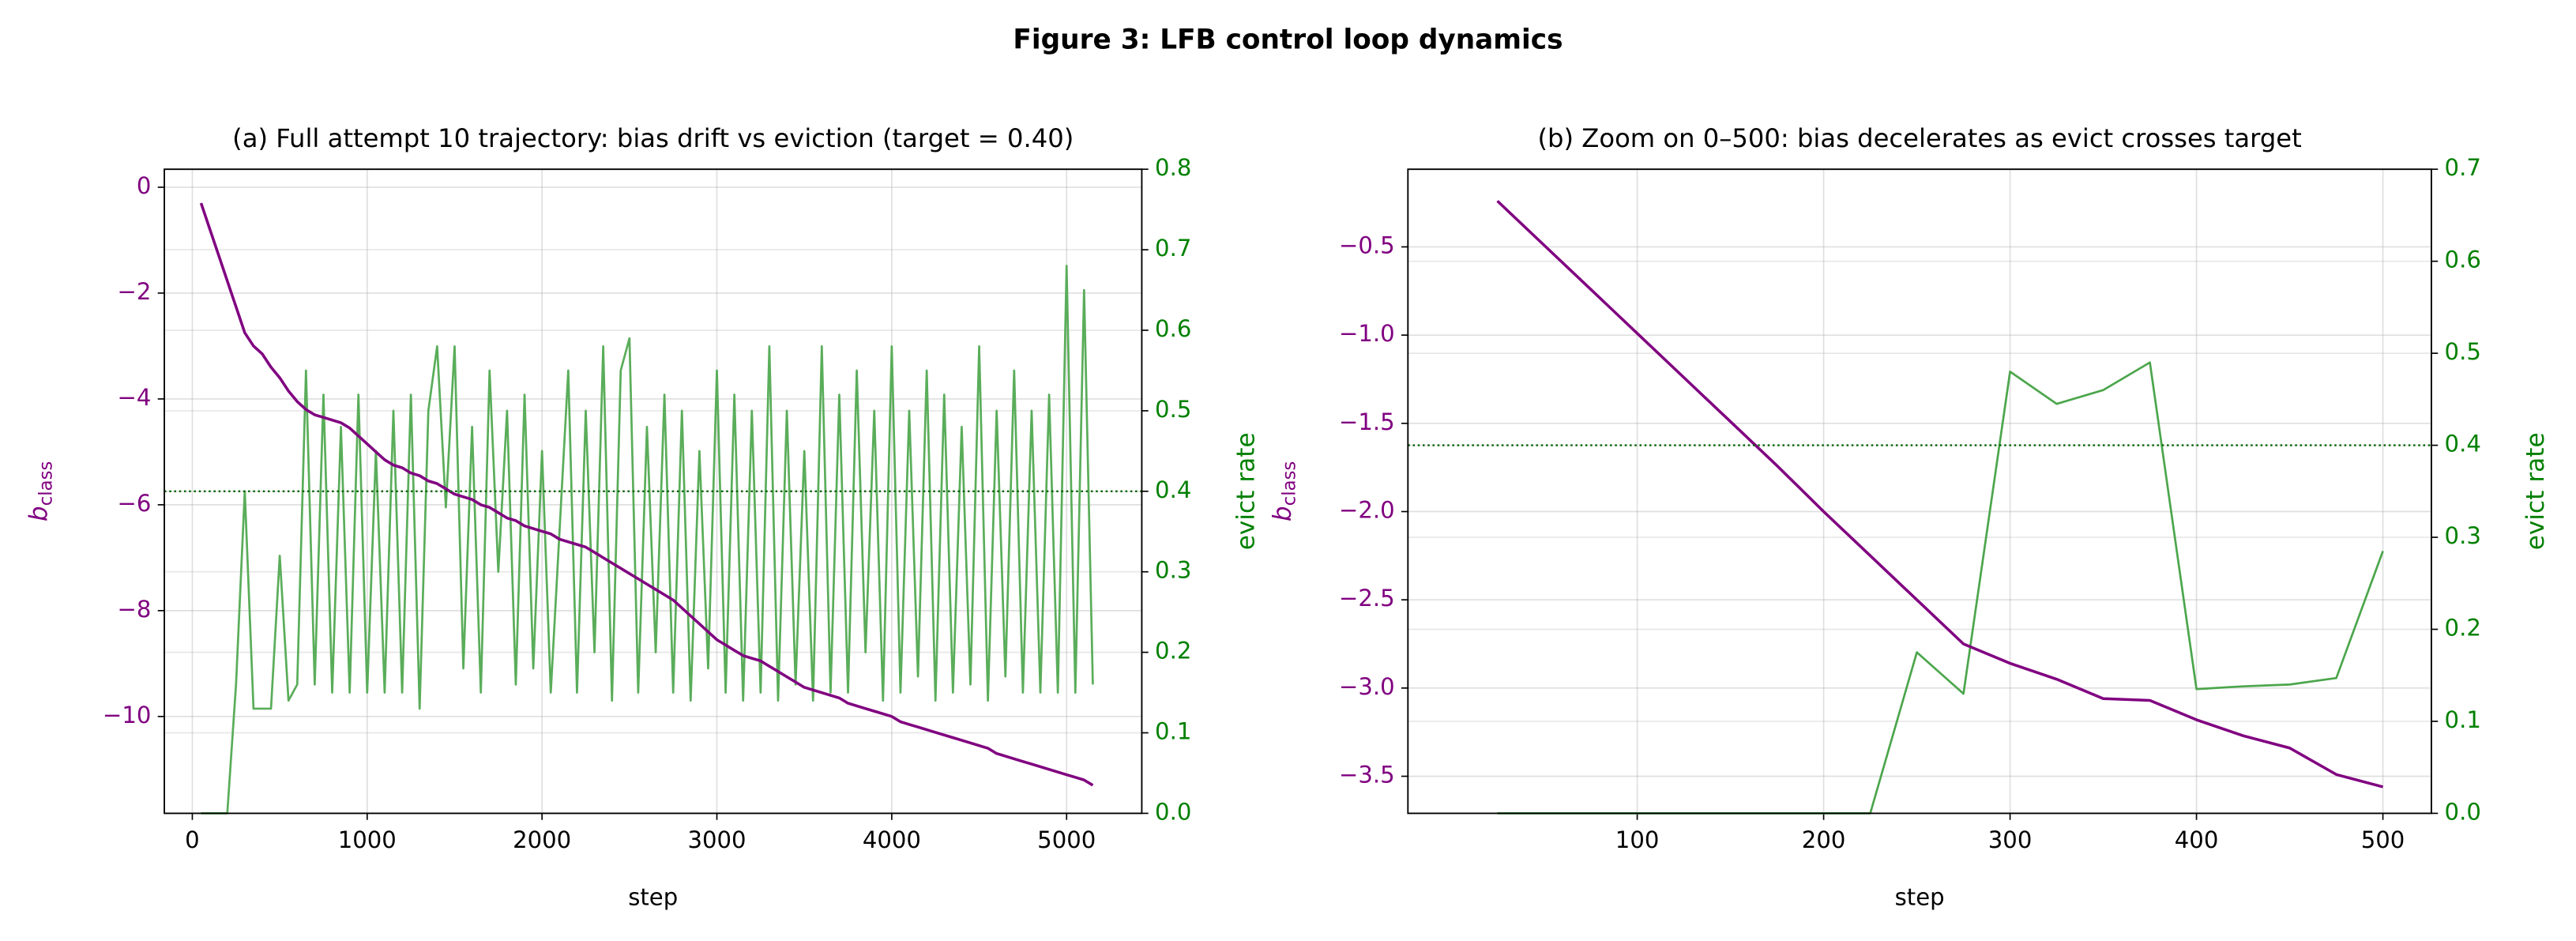 The width and height of the screenshot is (2576, 941). What do you see at coordinates (134, 609) in the screenshot?
I see `y-tick-label: −8` at bounding box center [134, 609].